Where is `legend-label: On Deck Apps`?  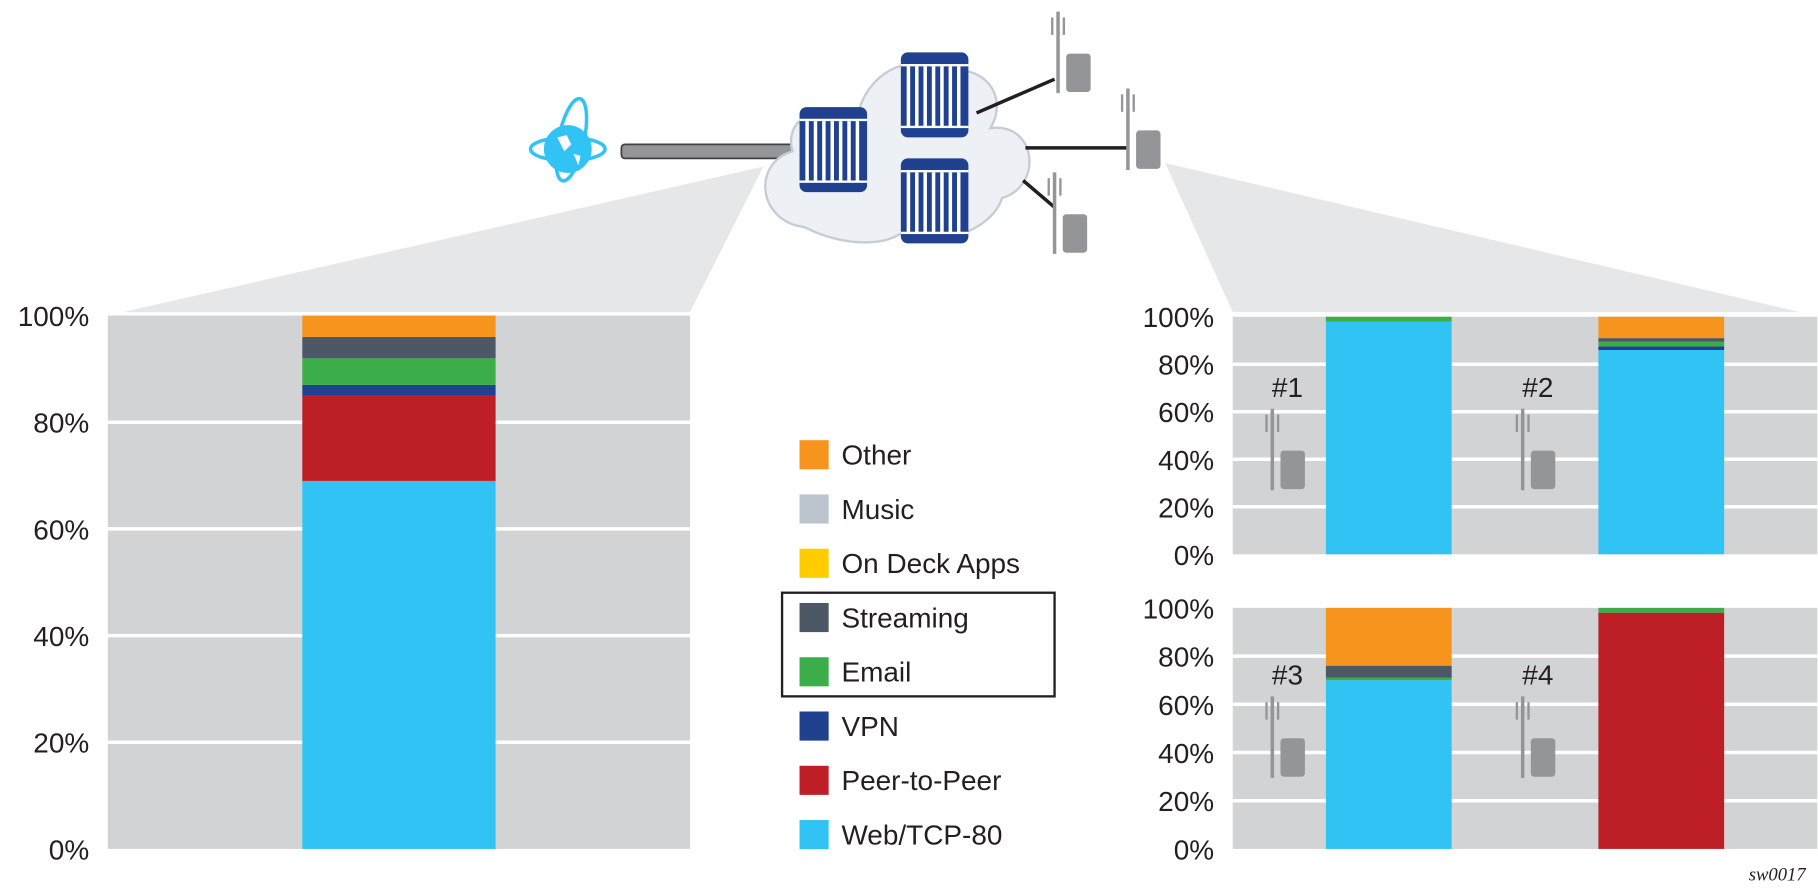
legend-label: On Deck Apps is located at coordinates (930, 563).